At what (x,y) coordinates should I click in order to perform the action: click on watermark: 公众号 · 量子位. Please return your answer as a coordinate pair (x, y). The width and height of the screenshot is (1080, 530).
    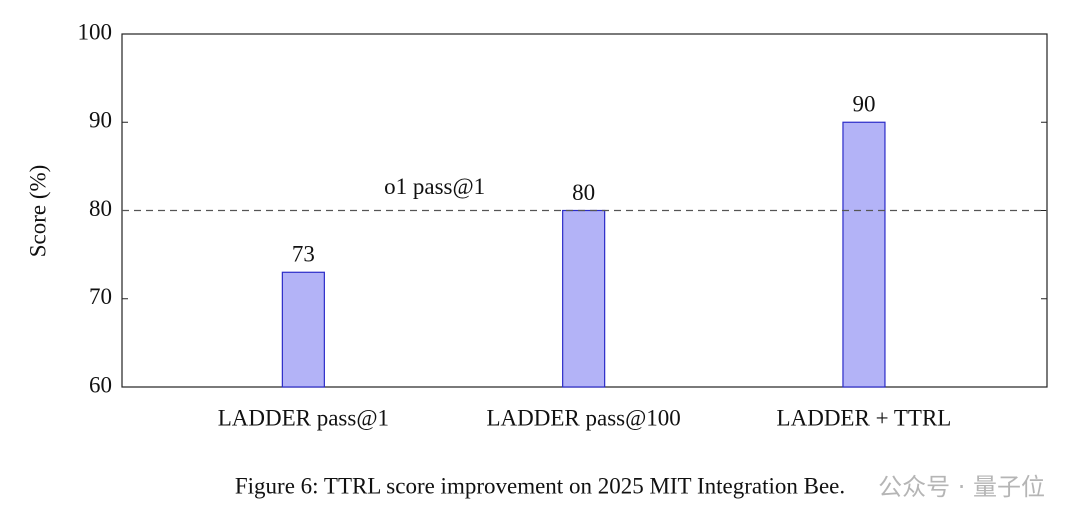
    Looking at the image, I should click on (961, 487).